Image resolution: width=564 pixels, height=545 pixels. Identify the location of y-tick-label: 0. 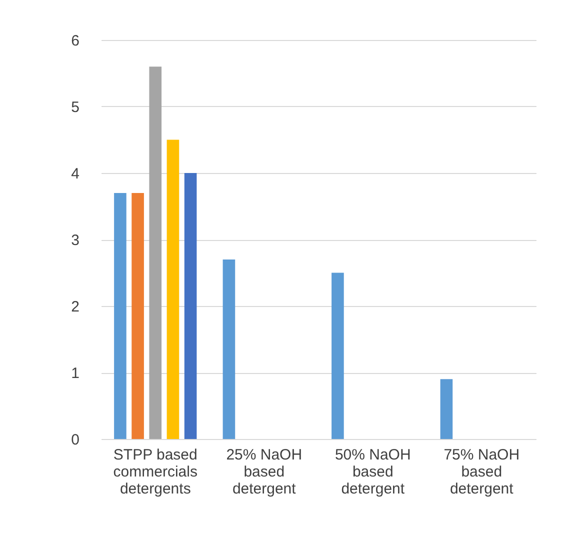
(75, 440).